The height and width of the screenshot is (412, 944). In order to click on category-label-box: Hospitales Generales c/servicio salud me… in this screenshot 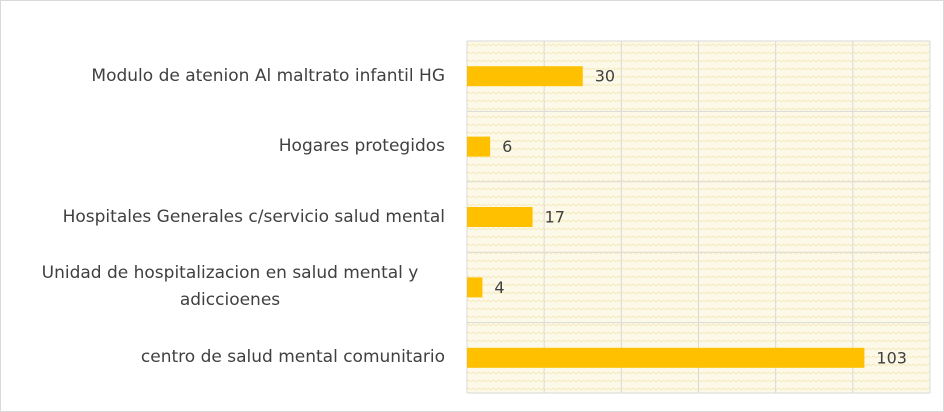, I will do `click(254, 217)`.